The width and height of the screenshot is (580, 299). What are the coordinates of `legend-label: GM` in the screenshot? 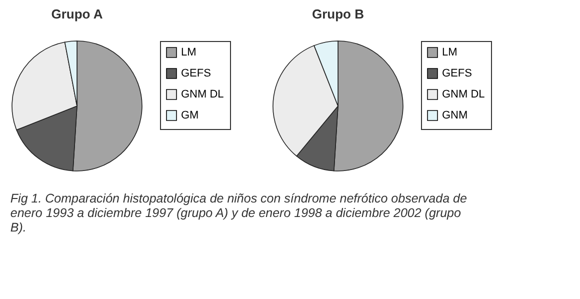 It's located at (190, 116).